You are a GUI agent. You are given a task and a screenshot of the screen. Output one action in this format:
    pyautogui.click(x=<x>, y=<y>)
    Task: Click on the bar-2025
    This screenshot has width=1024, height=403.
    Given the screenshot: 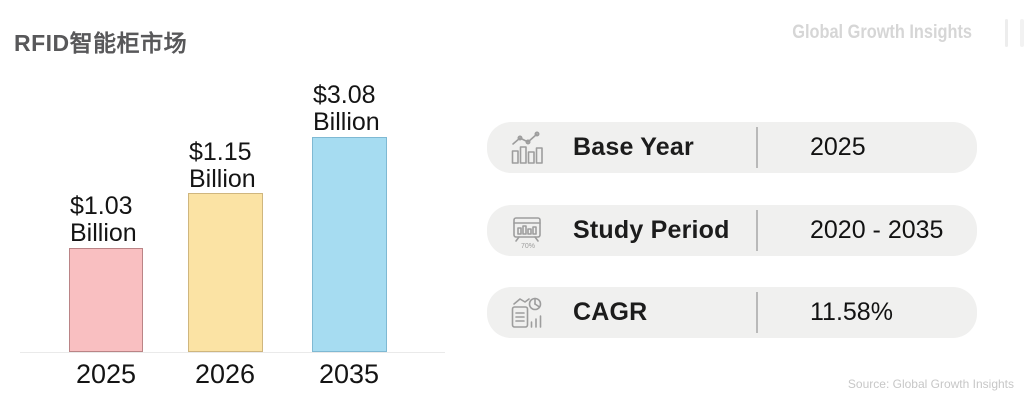 What is the action you would take?
    pyautogui.click(x=106, y=300)
    